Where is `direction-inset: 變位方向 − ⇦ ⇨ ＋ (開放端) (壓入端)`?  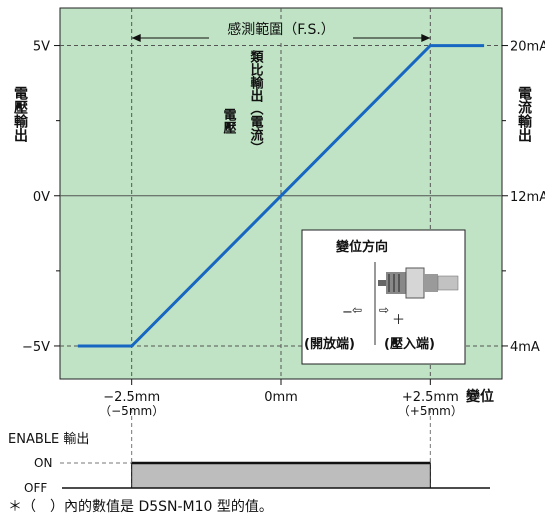 direction-inset: 變位方向 − ⇦ ⇨ ＋ (開放端) (壓入端) is located at coordinates (383, 297).